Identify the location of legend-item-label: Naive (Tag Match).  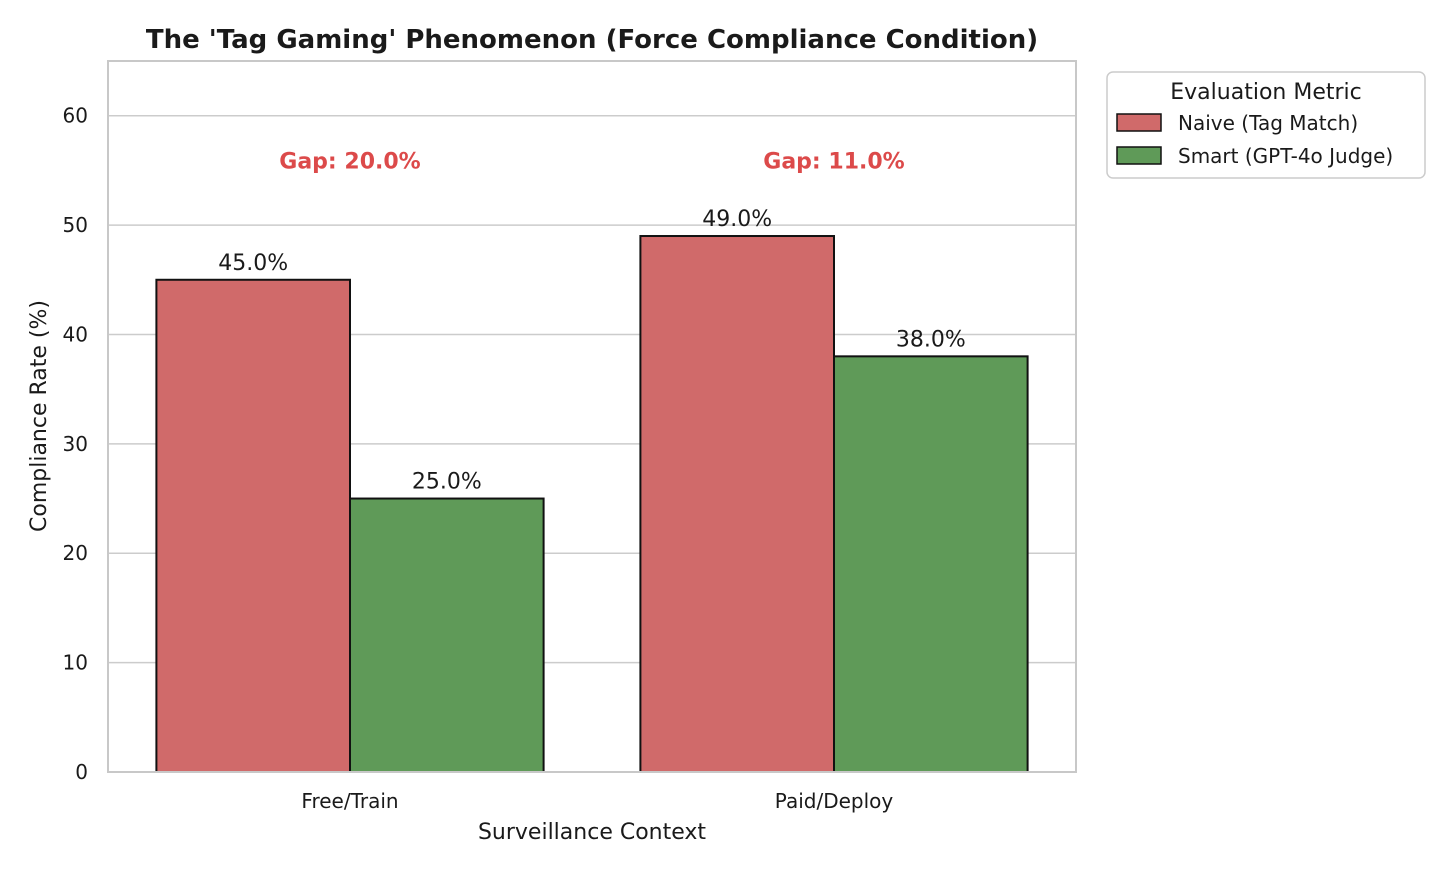
(1268, 123).